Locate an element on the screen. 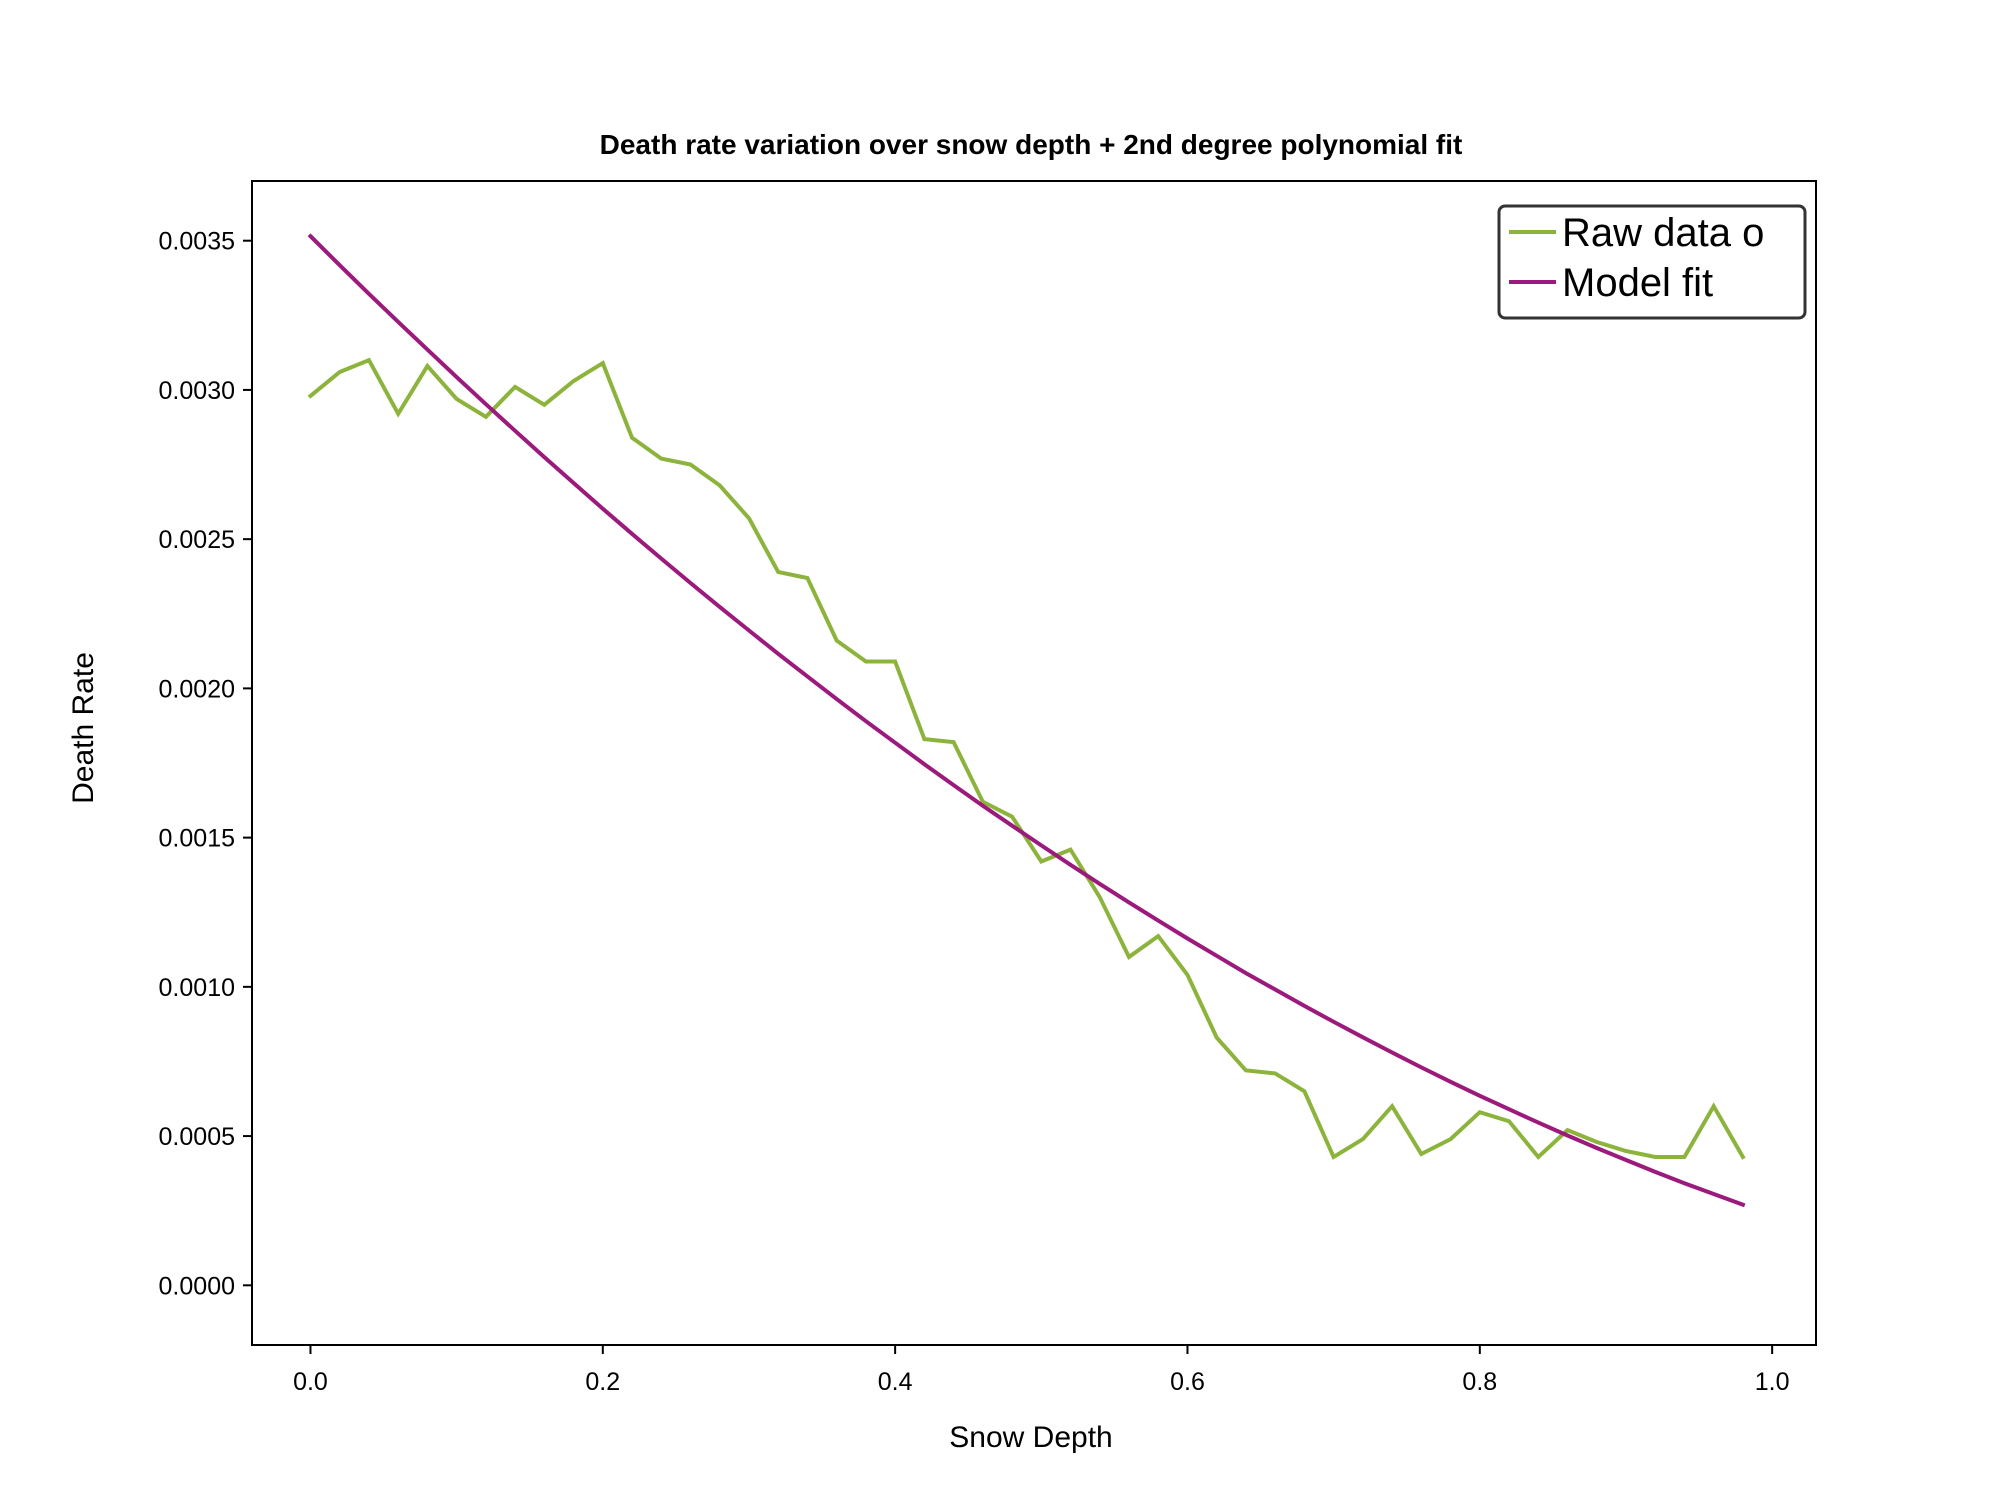 The height and width of the screenshot is (1505, 2007). y-tick-label: 0.0005 is located at coordinates (197, 1137).